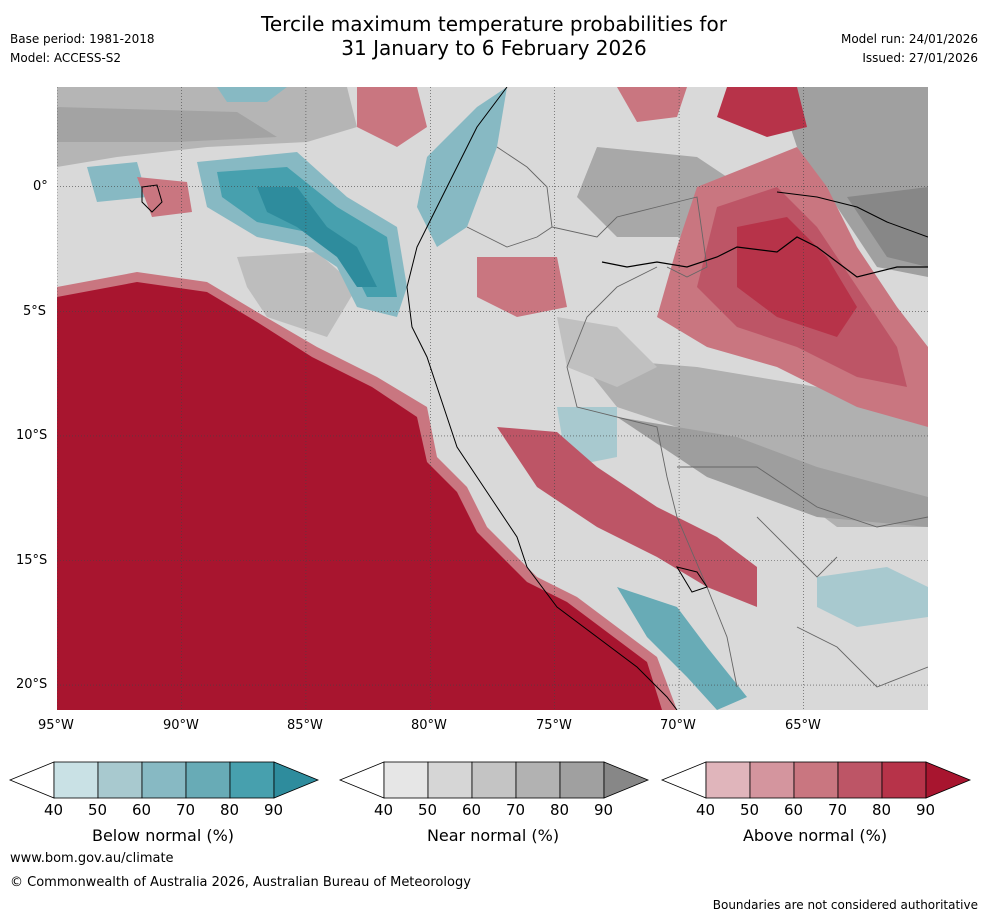 The image size is (988, 919). What do you see at coordinates (384, 810) in the screenshot?
I see `colorbar-near-tick: 40` at bounding box center [384, 810].